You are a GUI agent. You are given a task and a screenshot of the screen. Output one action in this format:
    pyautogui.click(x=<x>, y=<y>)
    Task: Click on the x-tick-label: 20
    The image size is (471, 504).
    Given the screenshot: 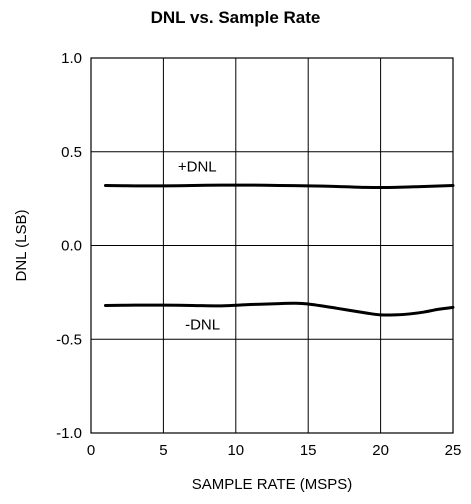 What is the action you would take?
    pyautogui.click(x=380, y=450)
    